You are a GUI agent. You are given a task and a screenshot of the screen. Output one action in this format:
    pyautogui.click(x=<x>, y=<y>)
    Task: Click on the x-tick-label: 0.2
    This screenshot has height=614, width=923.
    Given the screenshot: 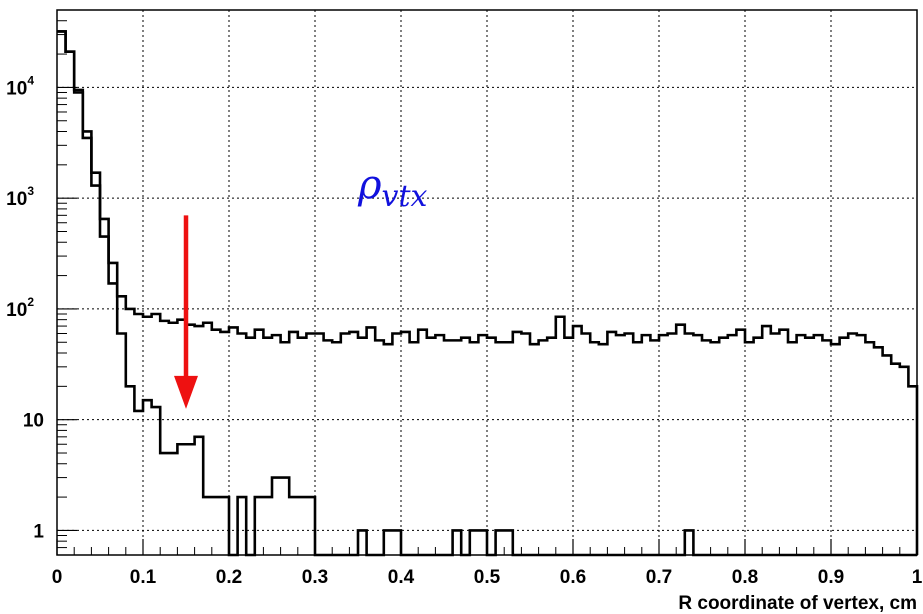 What is the action you would take?
    pyautogui.click(x=229, y=577)
    